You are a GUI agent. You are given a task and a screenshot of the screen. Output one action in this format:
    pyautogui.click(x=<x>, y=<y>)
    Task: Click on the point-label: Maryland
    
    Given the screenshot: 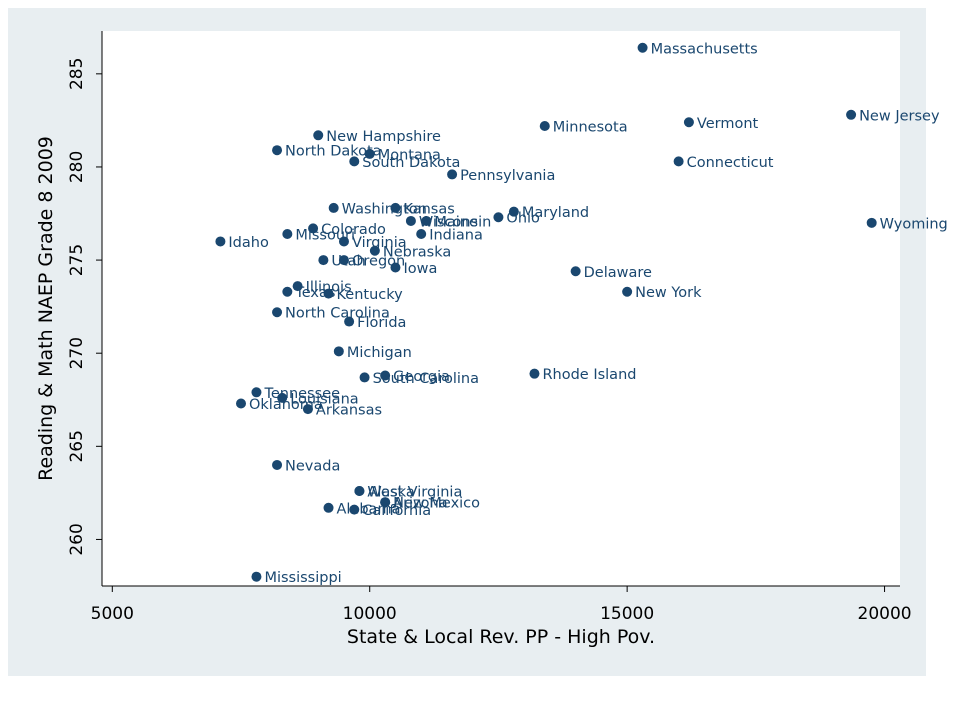 What is the action you would take?
    pyautogui.click(x=555, y=213)
    